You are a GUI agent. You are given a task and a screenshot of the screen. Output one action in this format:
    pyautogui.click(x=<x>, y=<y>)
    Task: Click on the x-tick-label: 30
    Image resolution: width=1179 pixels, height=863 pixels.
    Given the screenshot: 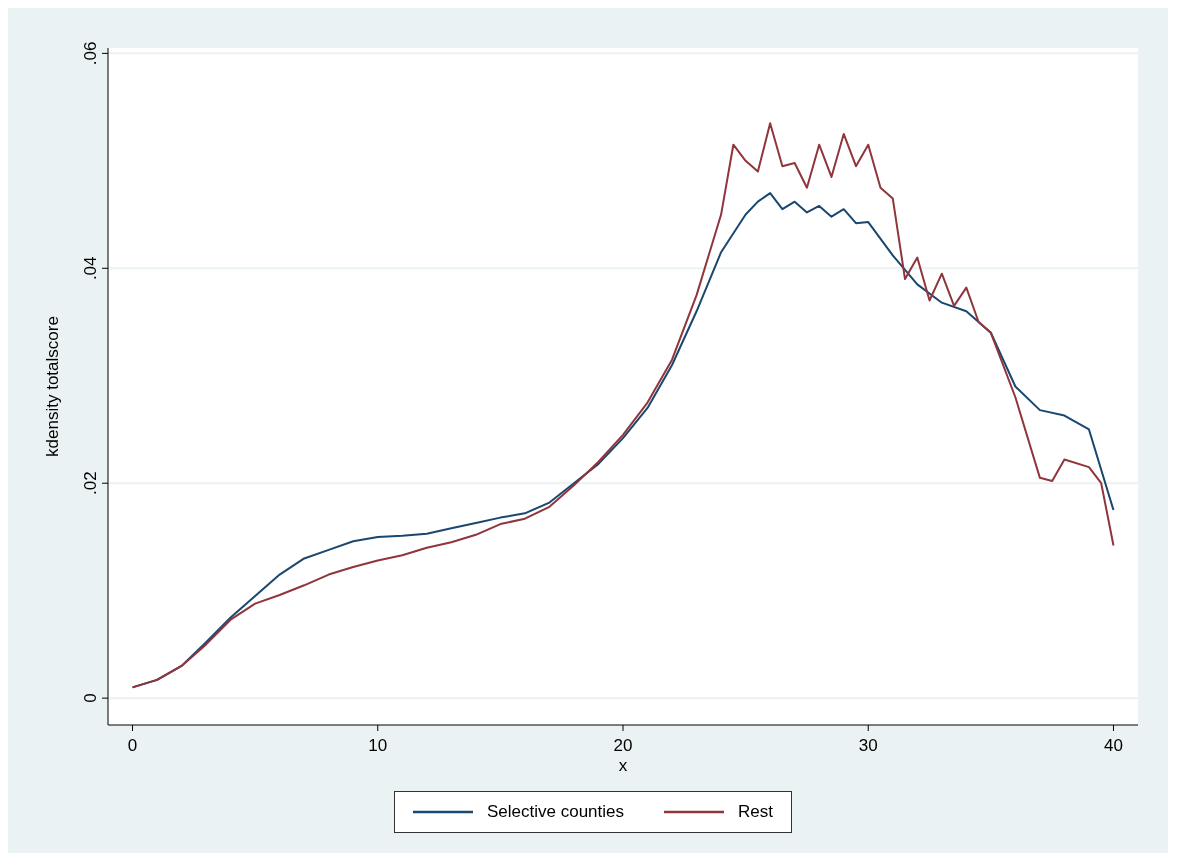 What is the action you would take?
    pyautogui.click(x=868, y=745)
    